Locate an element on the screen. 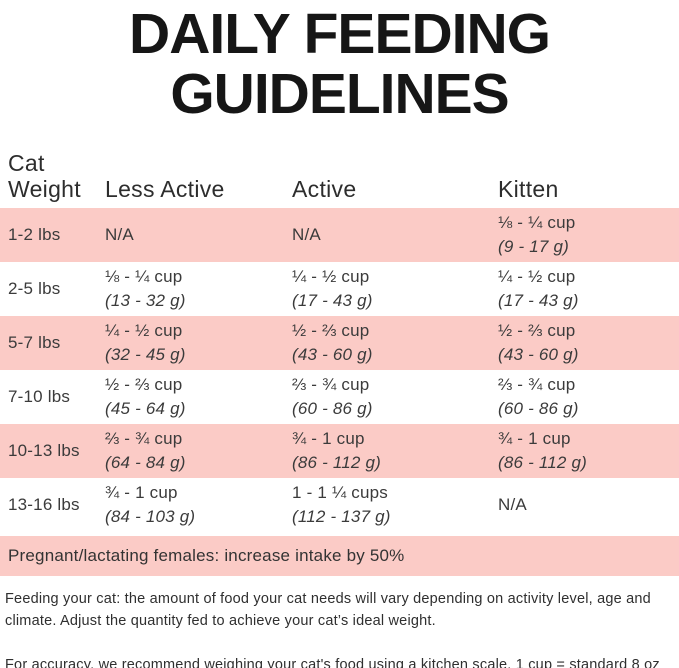 Image resolution: width=679 pixels, height=668 pixels. kitten-cell: ⅛ - ¼ cup (9 - 17 g) is located at coordinates (537, 234).